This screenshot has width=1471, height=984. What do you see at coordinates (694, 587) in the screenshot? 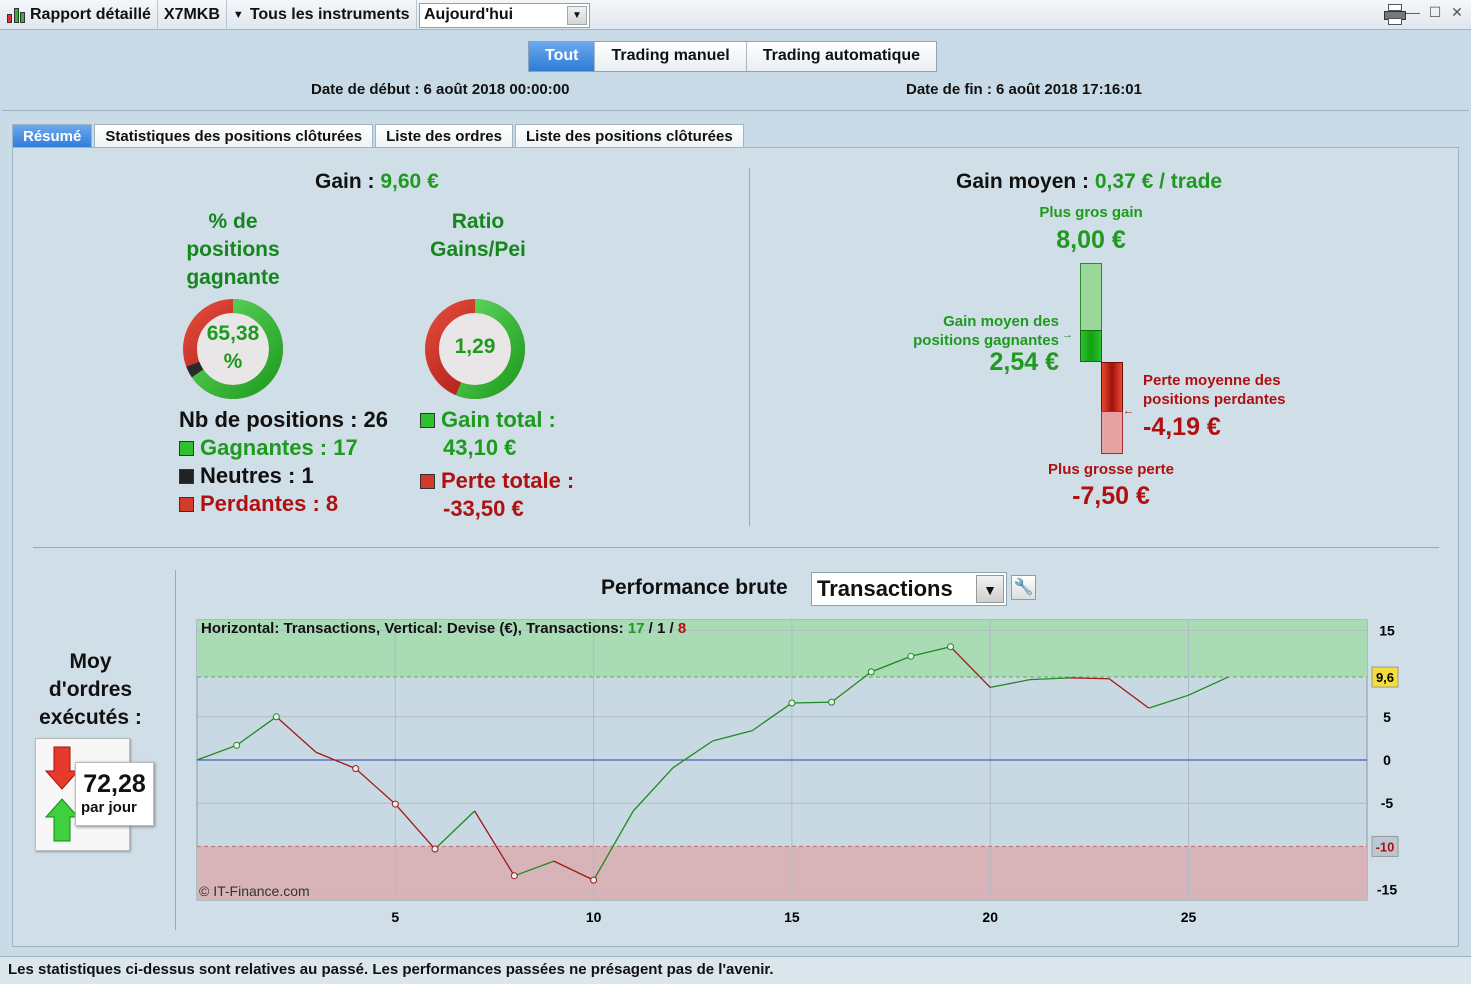
I see `performance-label: Performance brute` at bounding box center [694, 587].